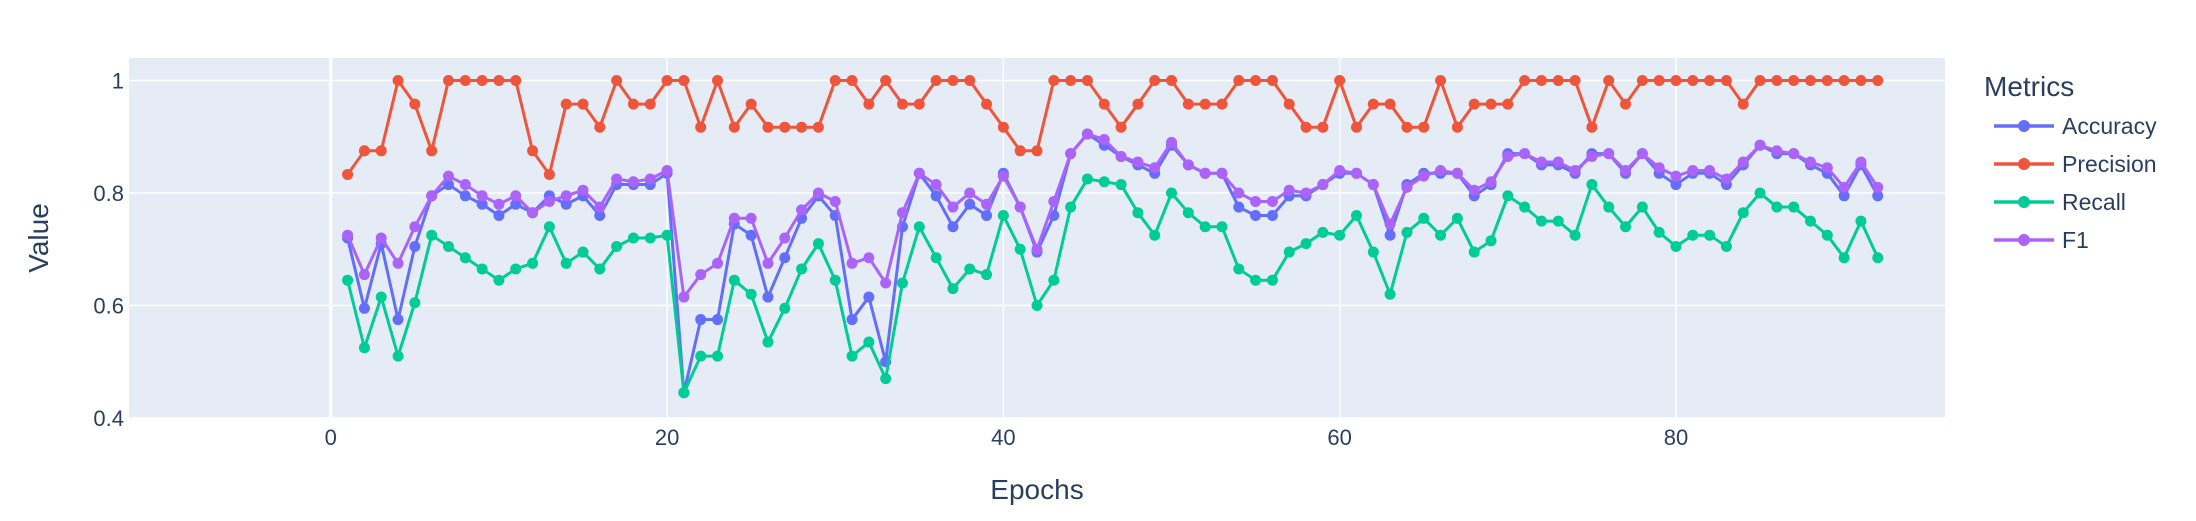 The height and width of the screenshot is (521, 2196). What do you see at coordinates (2060, 202) in the screenshot?
I see `legend-item-recall: Recall` at bounding box center [2060, 202].